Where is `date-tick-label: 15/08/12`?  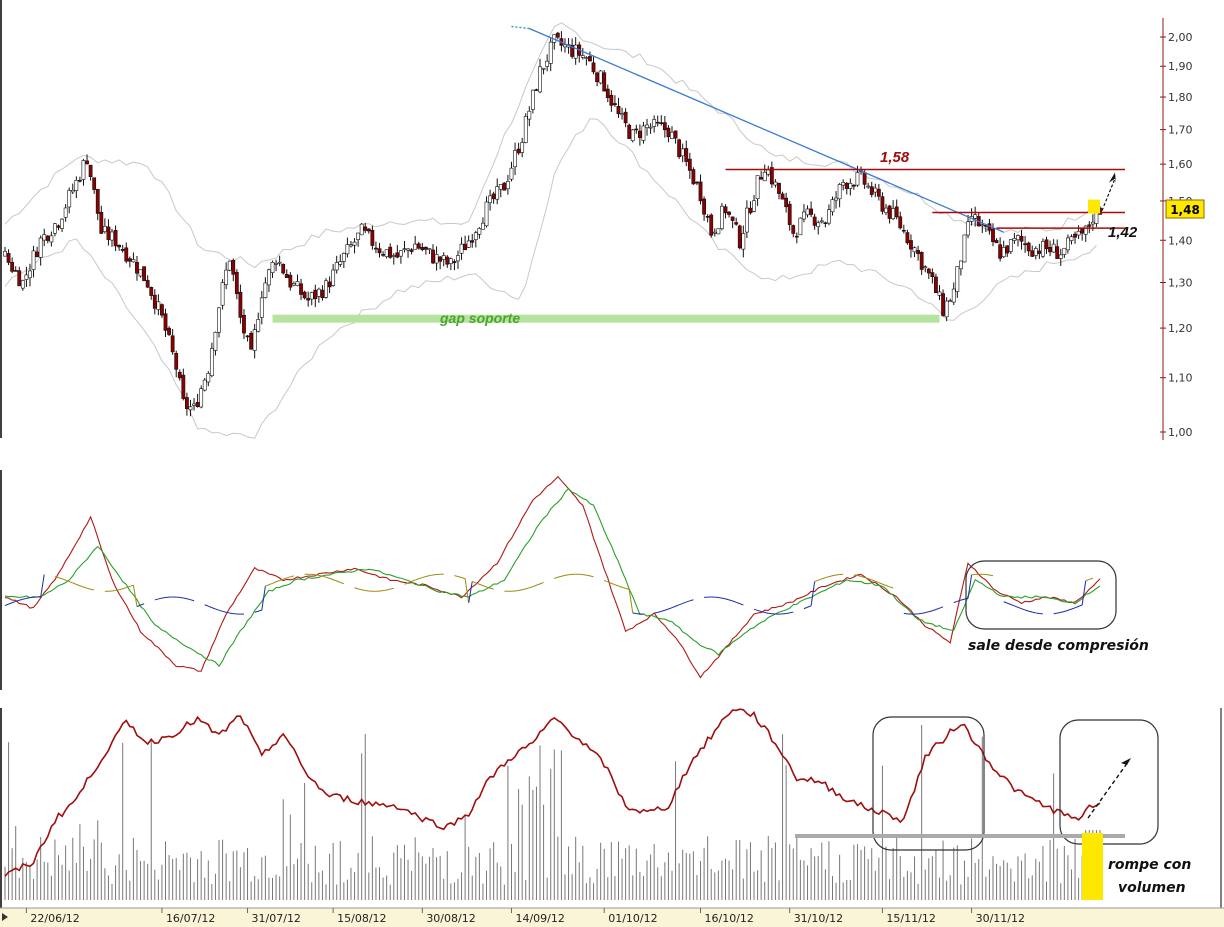 date-tick-label: 15/08/12 is located at coordinates (361, 918).